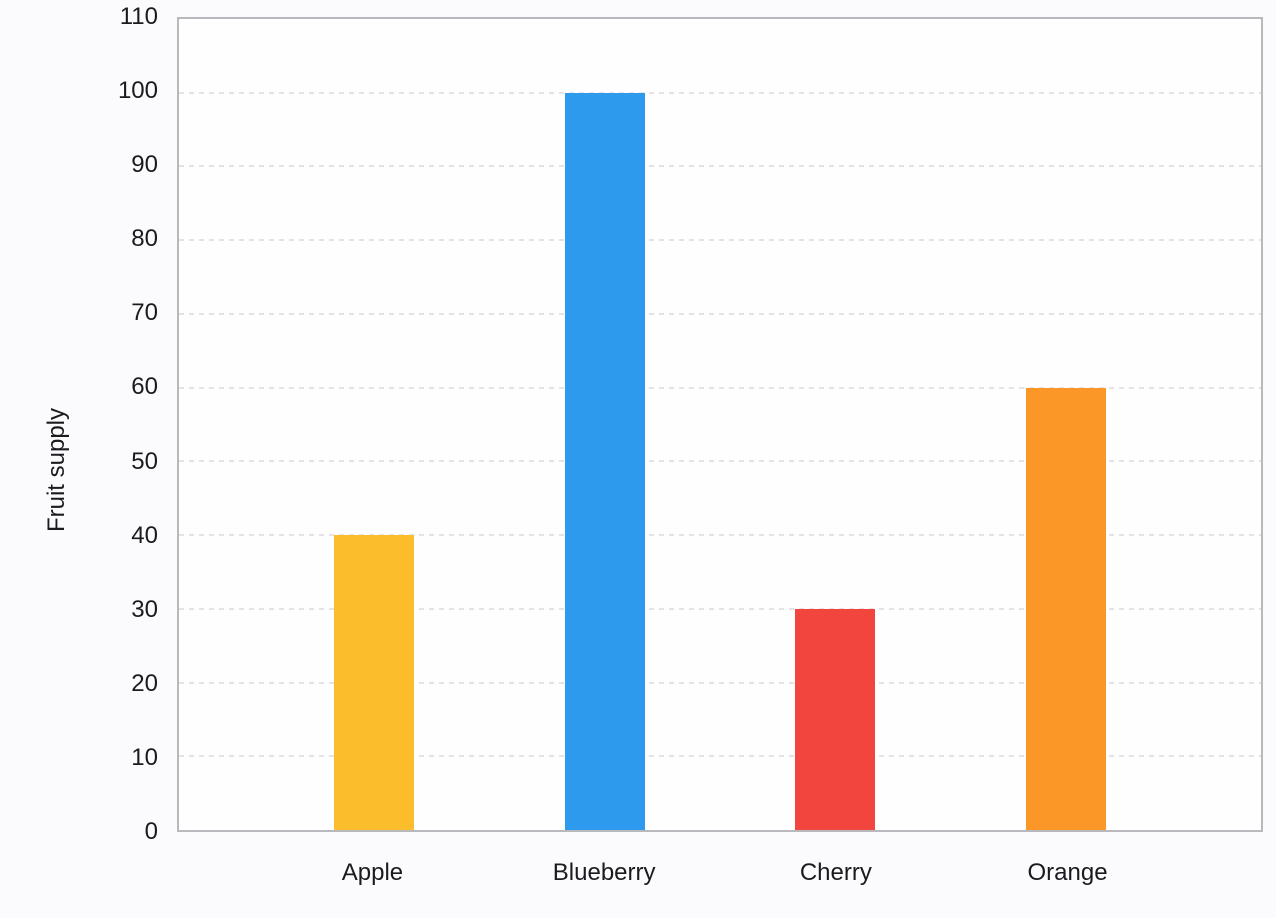  I want to click on x-label-apple: Apple, so click(372, 872).